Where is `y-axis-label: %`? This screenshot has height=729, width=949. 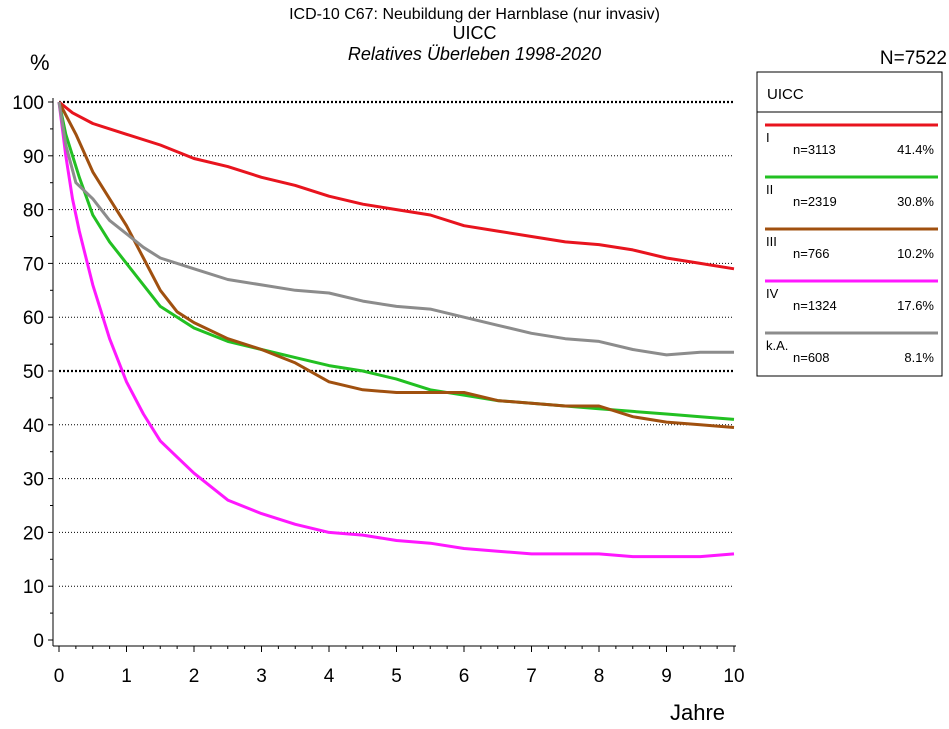
y-axis-label: % is located at coordinates (40, 62).